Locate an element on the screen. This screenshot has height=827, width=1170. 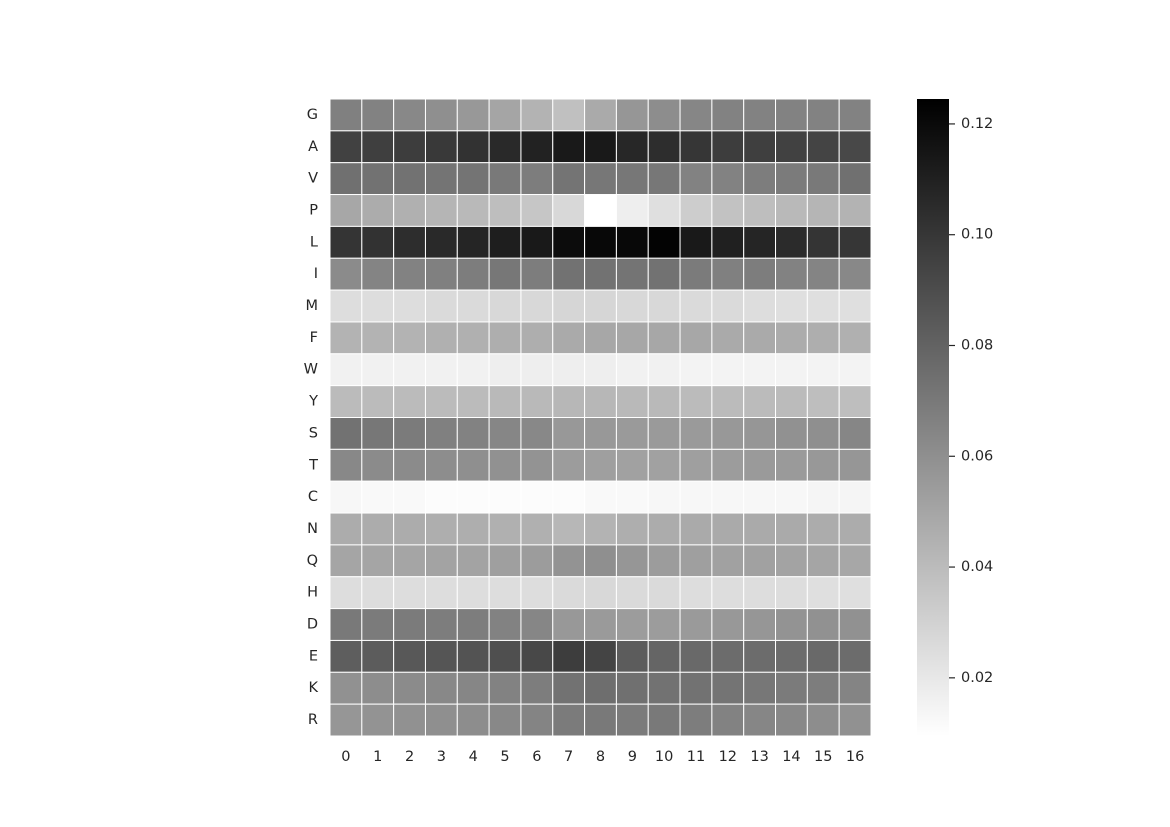
x-tick-label: 2 is located at coordinates (409, 757).